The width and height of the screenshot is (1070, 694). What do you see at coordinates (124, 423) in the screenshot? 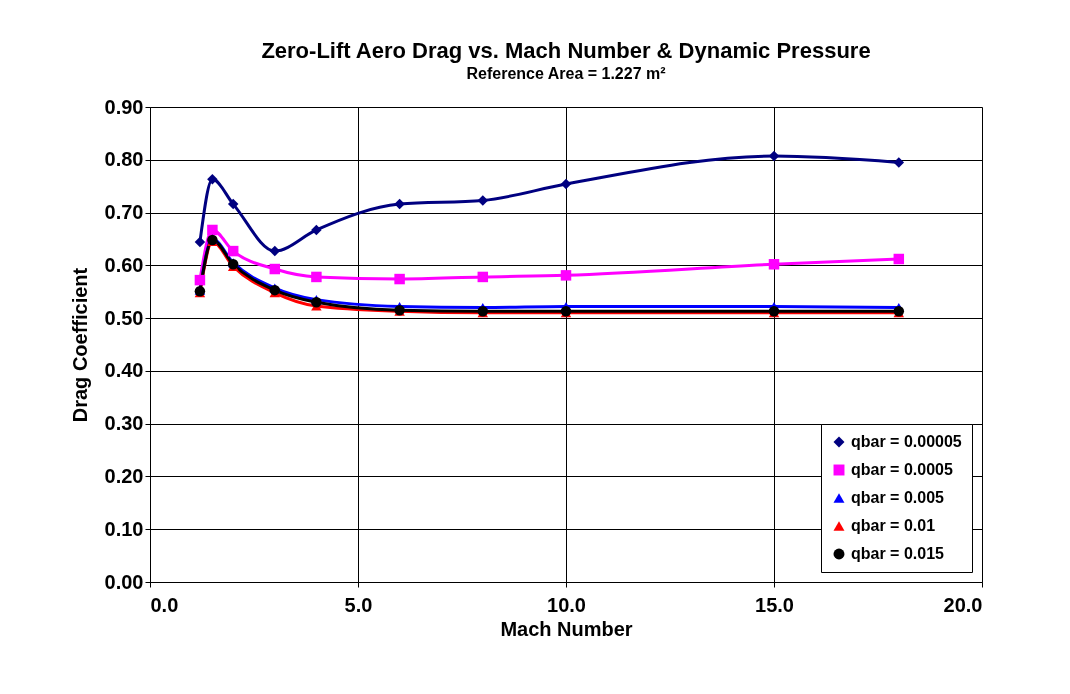
I see `y-tick-label: 0.30` at bounding box center [124, 423].